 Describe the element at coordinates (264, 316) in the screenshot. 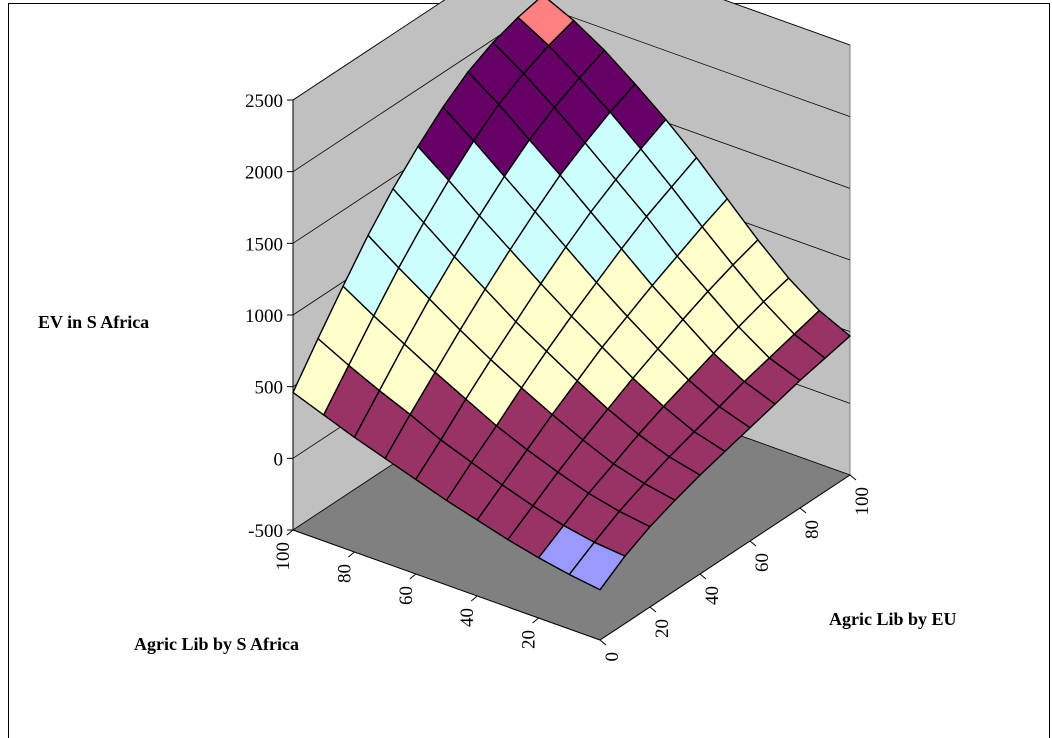

I see `z-tick-label-3: 1000` at that location.